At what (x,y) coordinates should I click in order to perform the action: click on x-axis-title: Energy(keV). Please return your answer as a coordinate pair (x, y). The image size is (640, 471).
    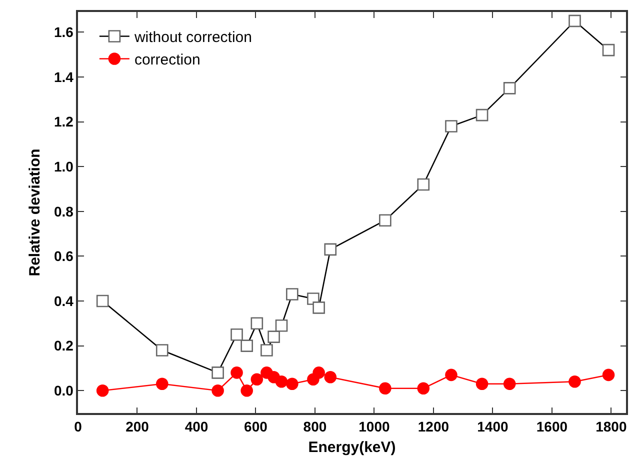
    Looking at the image, I should click on (352, 447).